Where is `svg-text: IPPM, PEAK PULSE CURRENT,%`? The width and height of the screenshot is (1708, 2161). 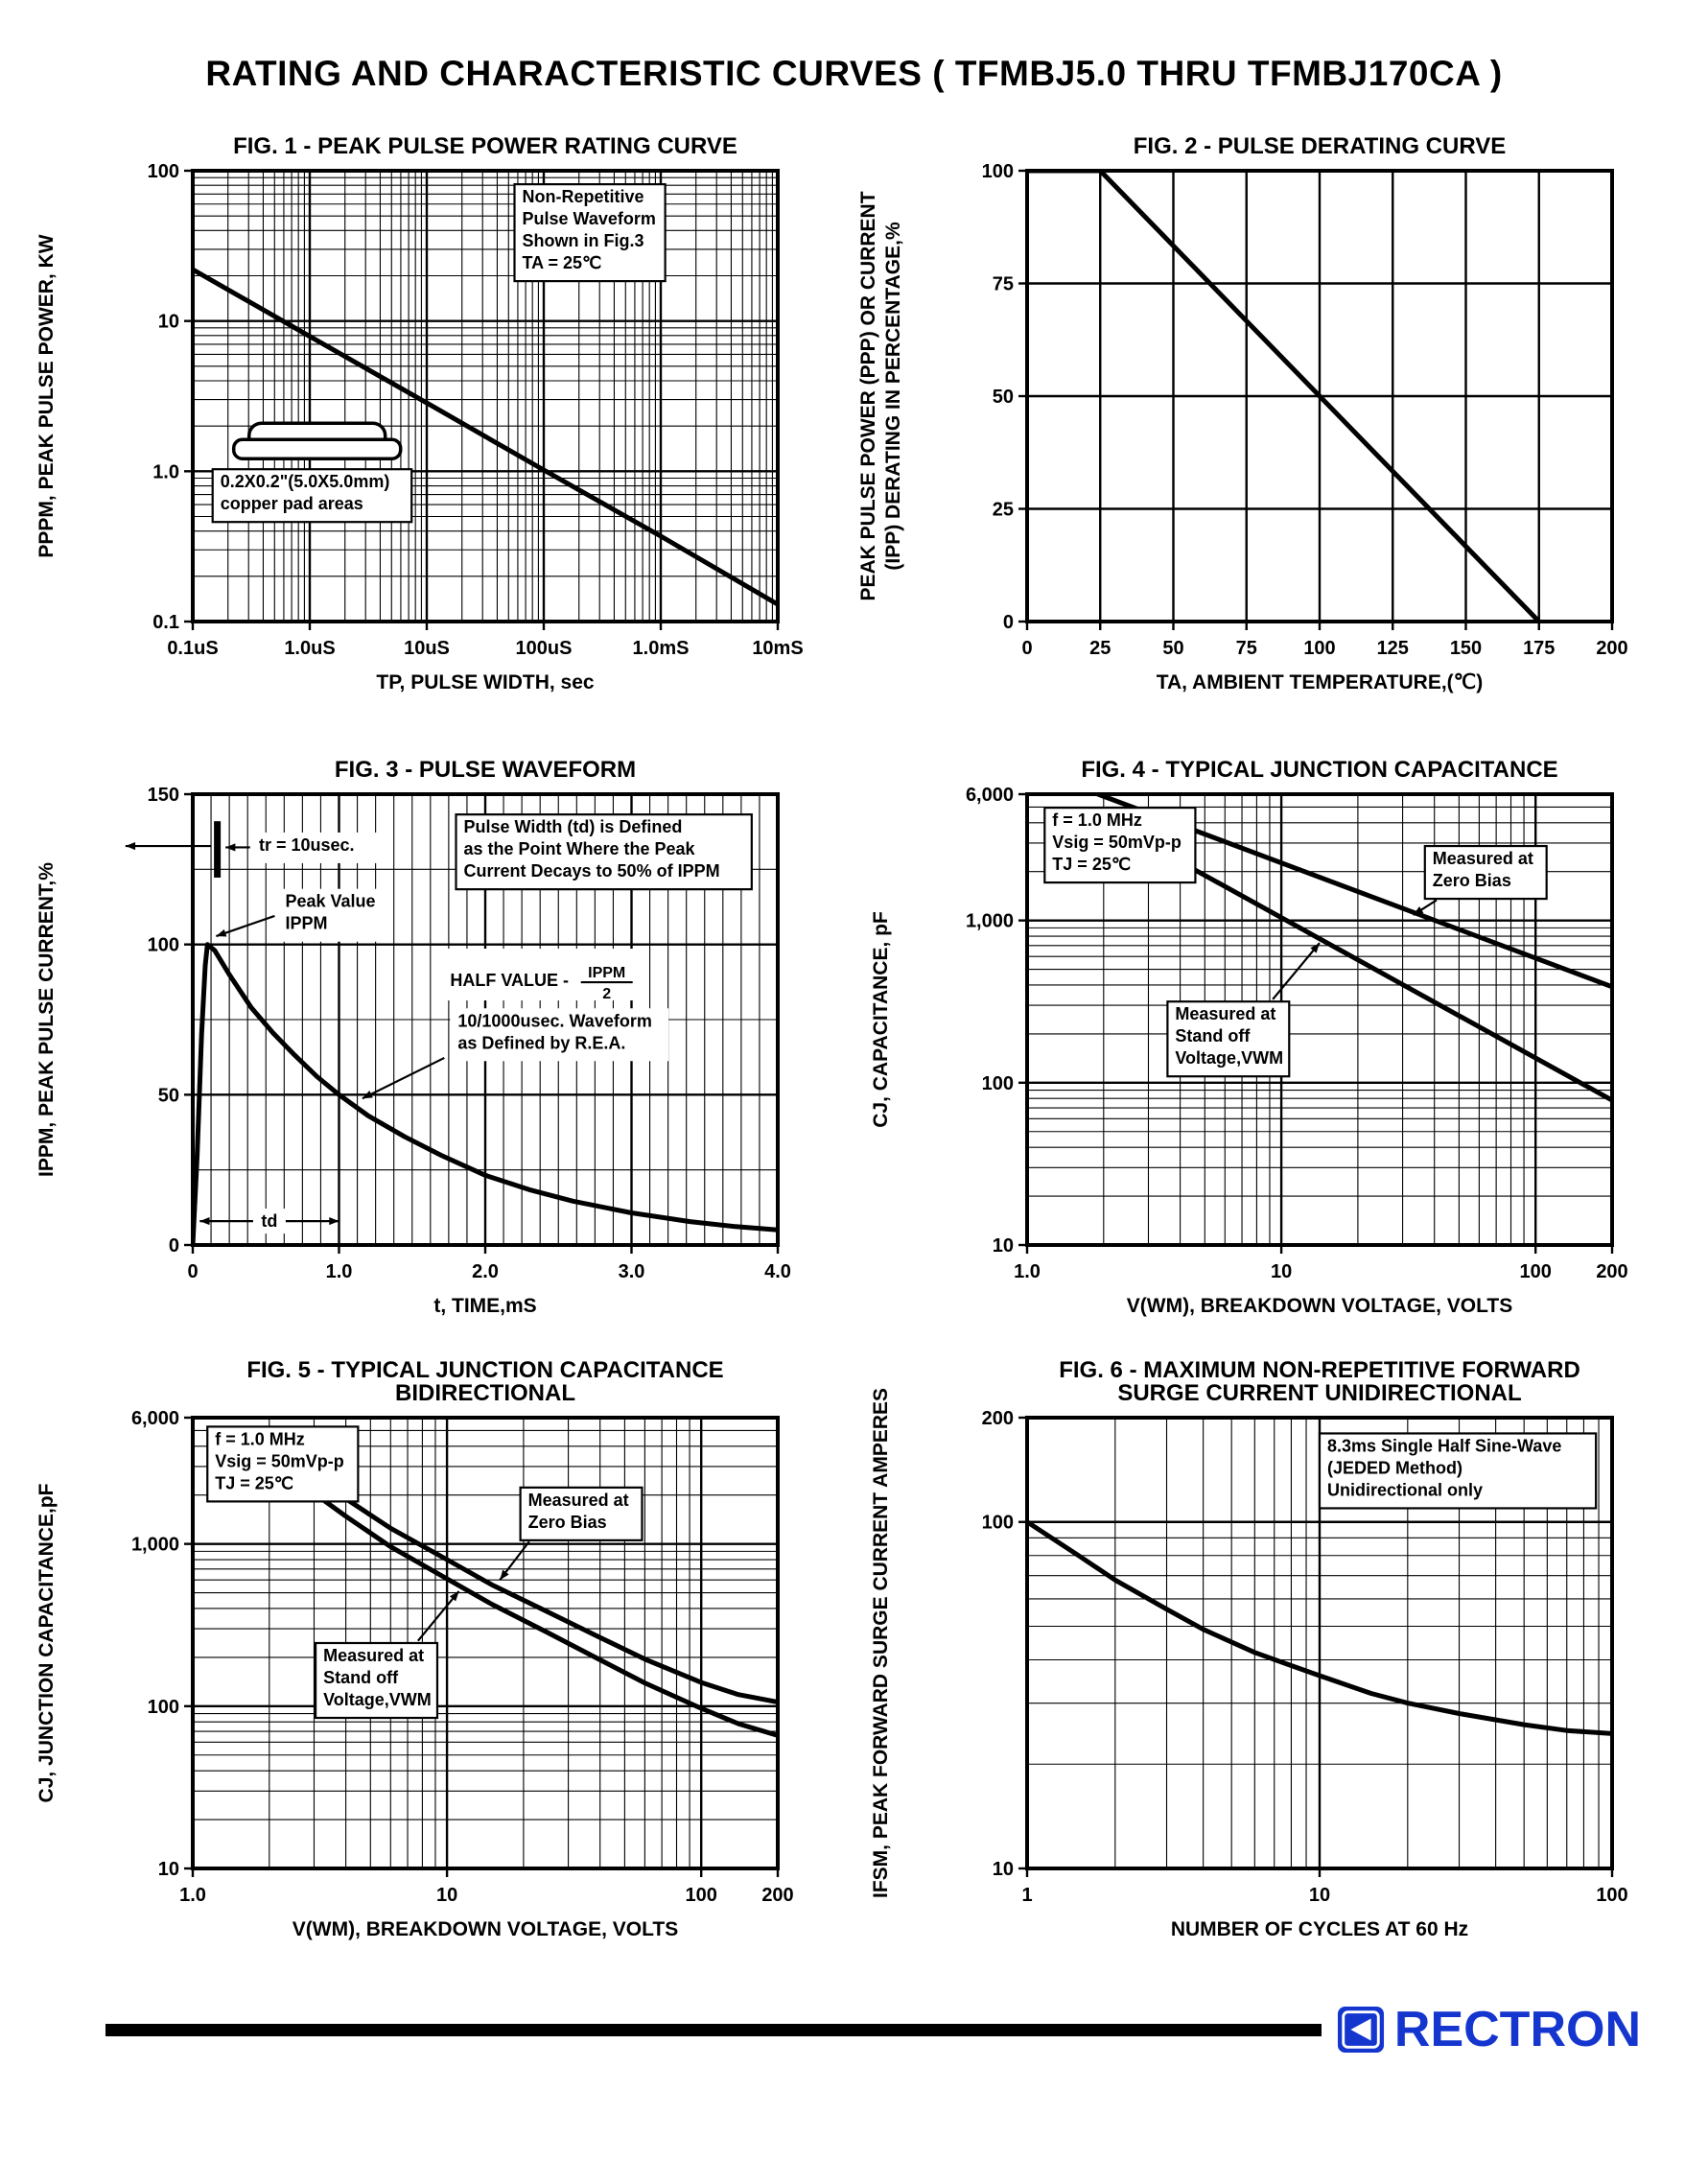 svg-text: IPPM, PEAK PULSE CURRENT,% is located at coordinates (47, 1019).